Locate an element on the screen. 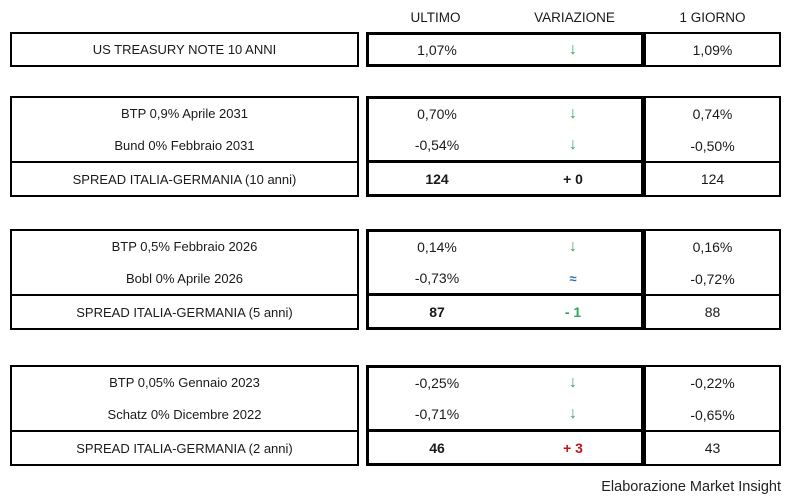 The image size is (794, 498). labels-column: US TREASURY NOTE 10 ANNI is located at coordinates (184, 49).